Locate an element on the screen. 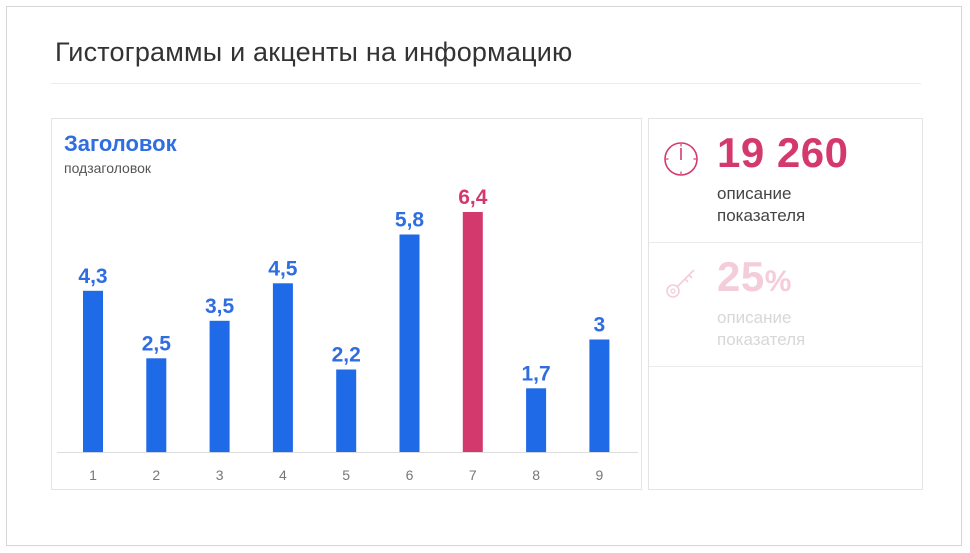 Image resolution: width=970 pixels, height=553 pixels. data-label: 2,2 is located at coordinates (346, 355).